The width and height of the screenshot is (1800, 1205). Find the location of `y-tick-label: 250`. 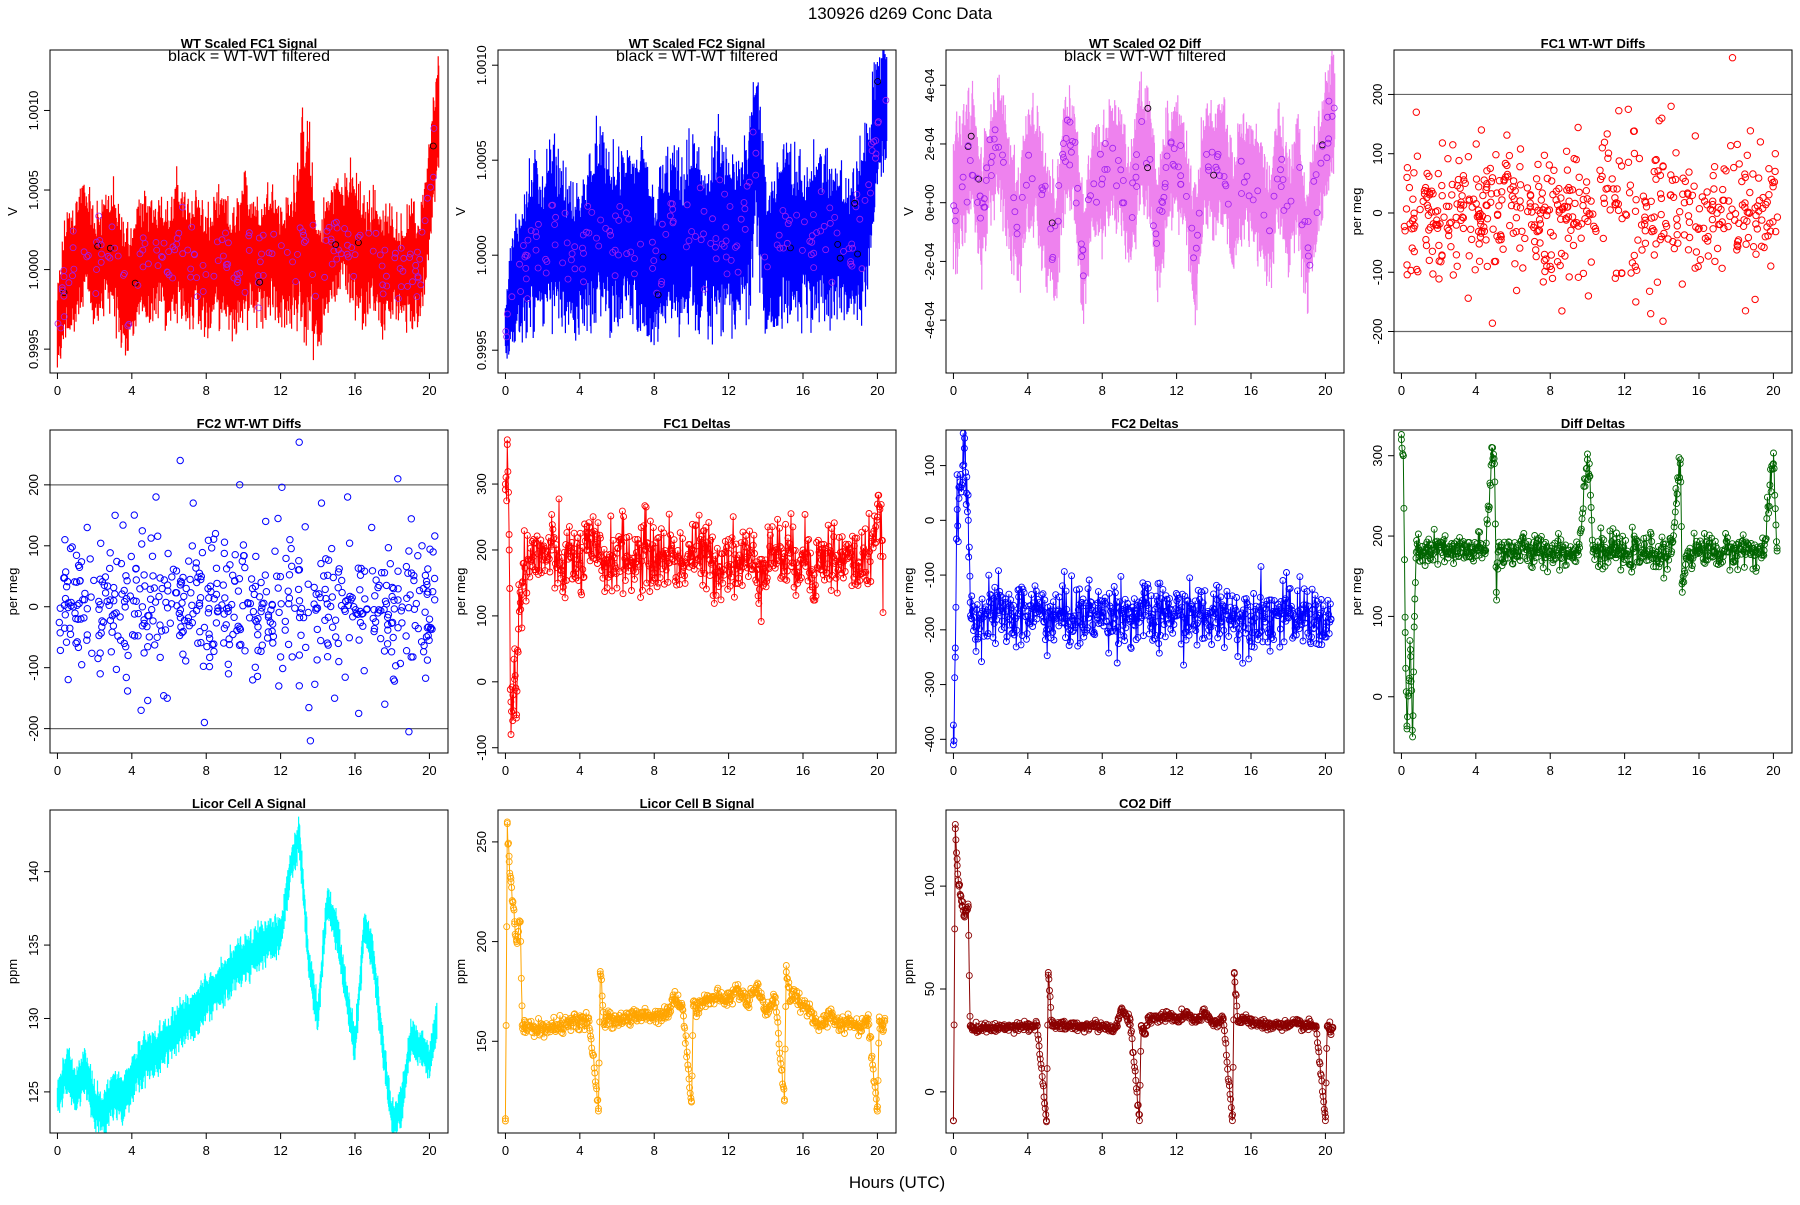

y-tick-label: 250 is located at coordinates (481, 842).